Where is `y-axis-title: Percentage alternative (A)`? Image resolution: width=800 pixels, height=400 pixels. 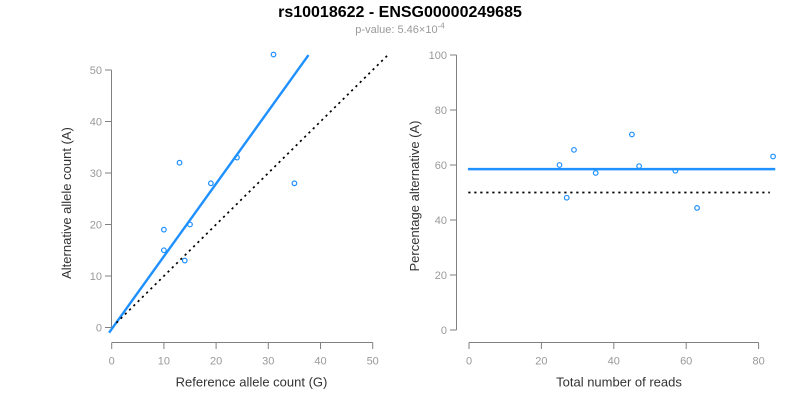 y-axis-title: Percentage alternative (A) is located at coordinates (414, 195).